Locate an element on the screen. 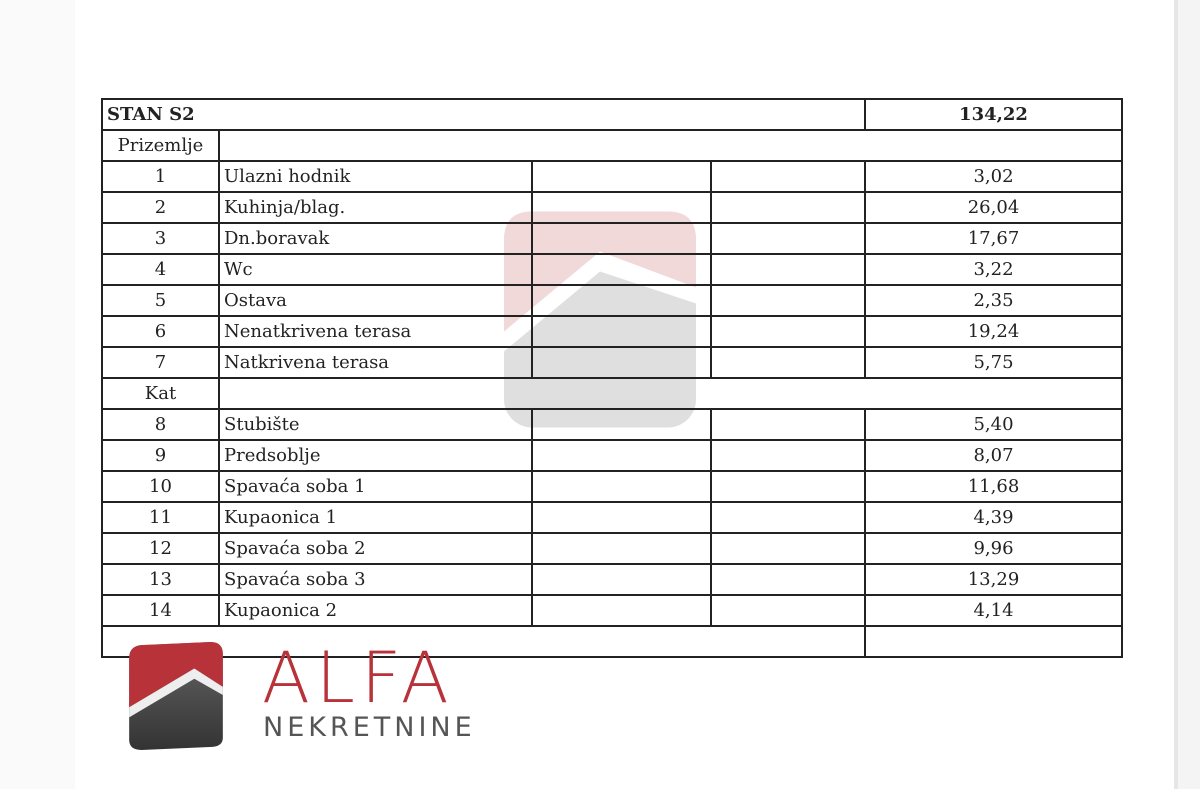 The width and height of the screenshot is (1200, 789). table-row: 4 Wc 3,22 is located at coordinates (612, 269).